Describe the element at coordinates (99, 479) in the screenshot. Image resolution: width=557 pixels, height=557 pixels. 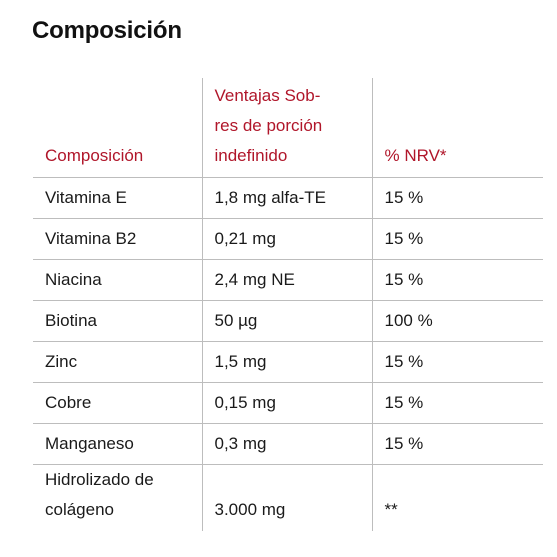
I see `cell-line: Hidrolizado de` at that location.